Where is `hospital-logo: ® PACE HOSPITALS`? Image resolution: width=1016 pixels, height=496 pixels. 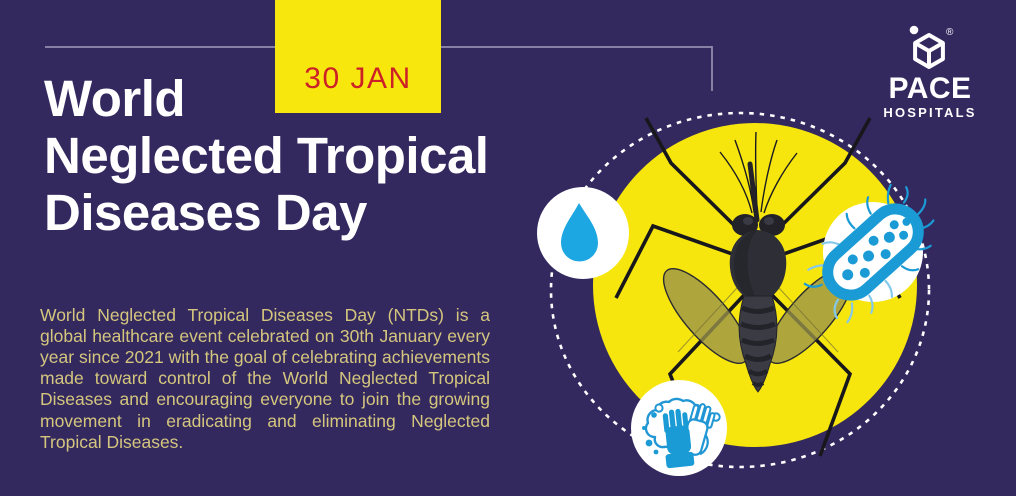
hospital-logo: ® PACE HOSPITALS is located at coordinates (930, 72).